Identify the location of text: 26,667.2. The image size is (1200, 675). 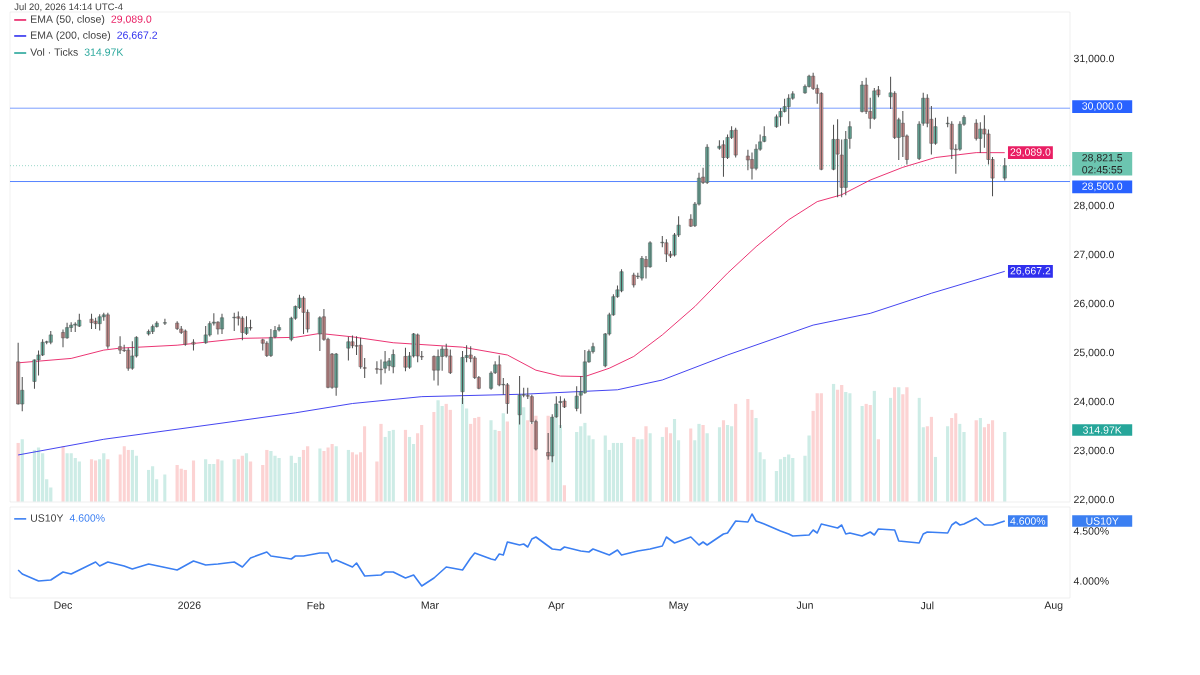
(137, 36).